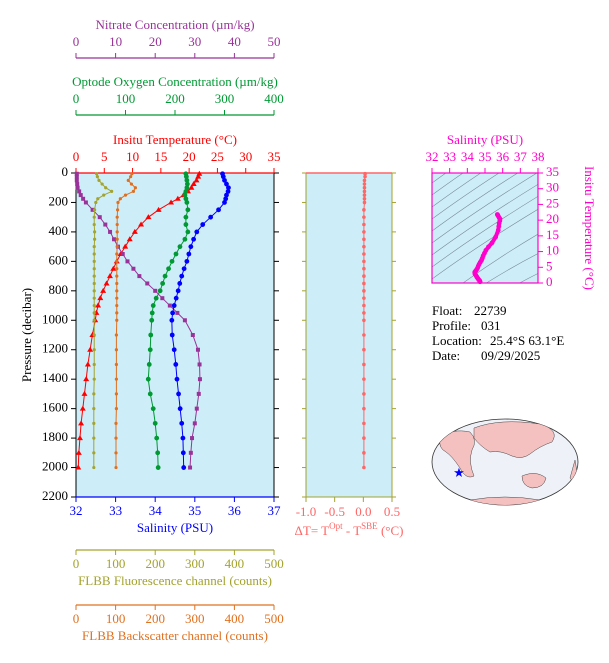 Image resolution: width=609 pixels, height=663 pixels. I want to click on x-tick-label: 36, so click(235, 510).